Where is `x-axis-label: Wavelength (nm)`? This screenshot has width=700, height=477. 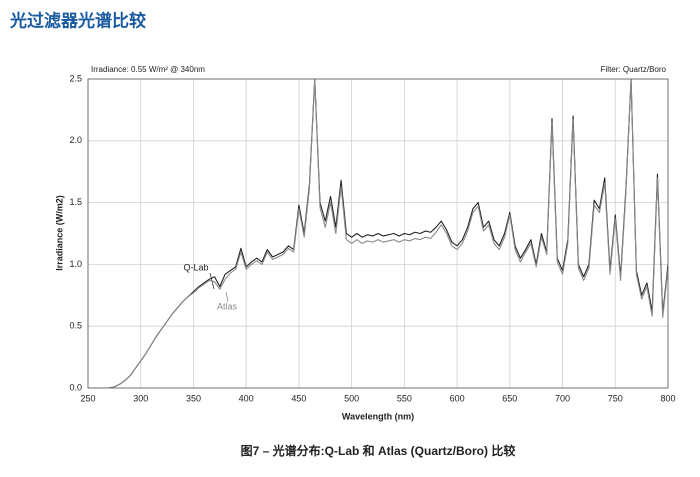
x-axis-label: Wavelength (nm) is located at coordinates (378, 416).